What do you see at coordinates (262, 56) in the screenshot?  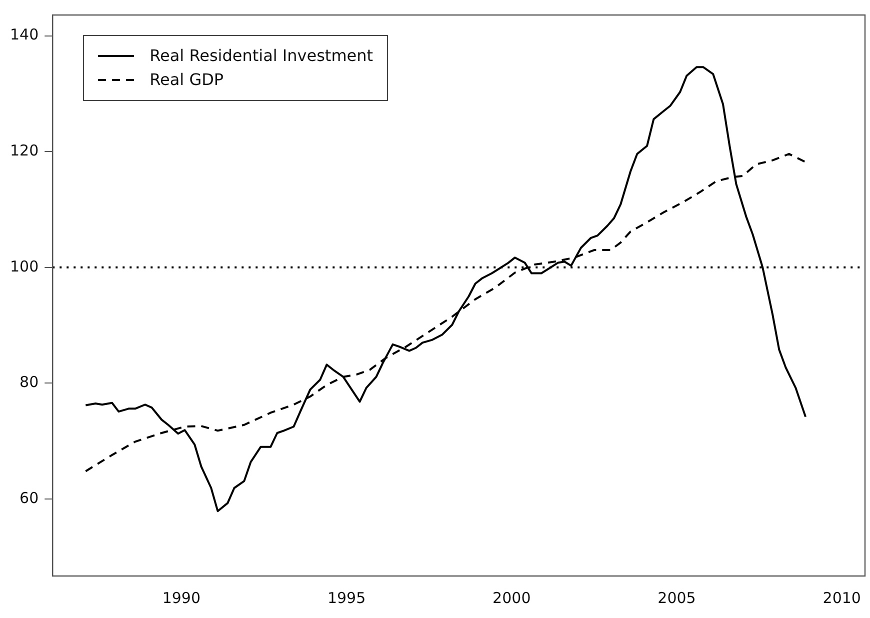 I see `legend-label: Real Residential Investment` at bounding box center [262, 56].